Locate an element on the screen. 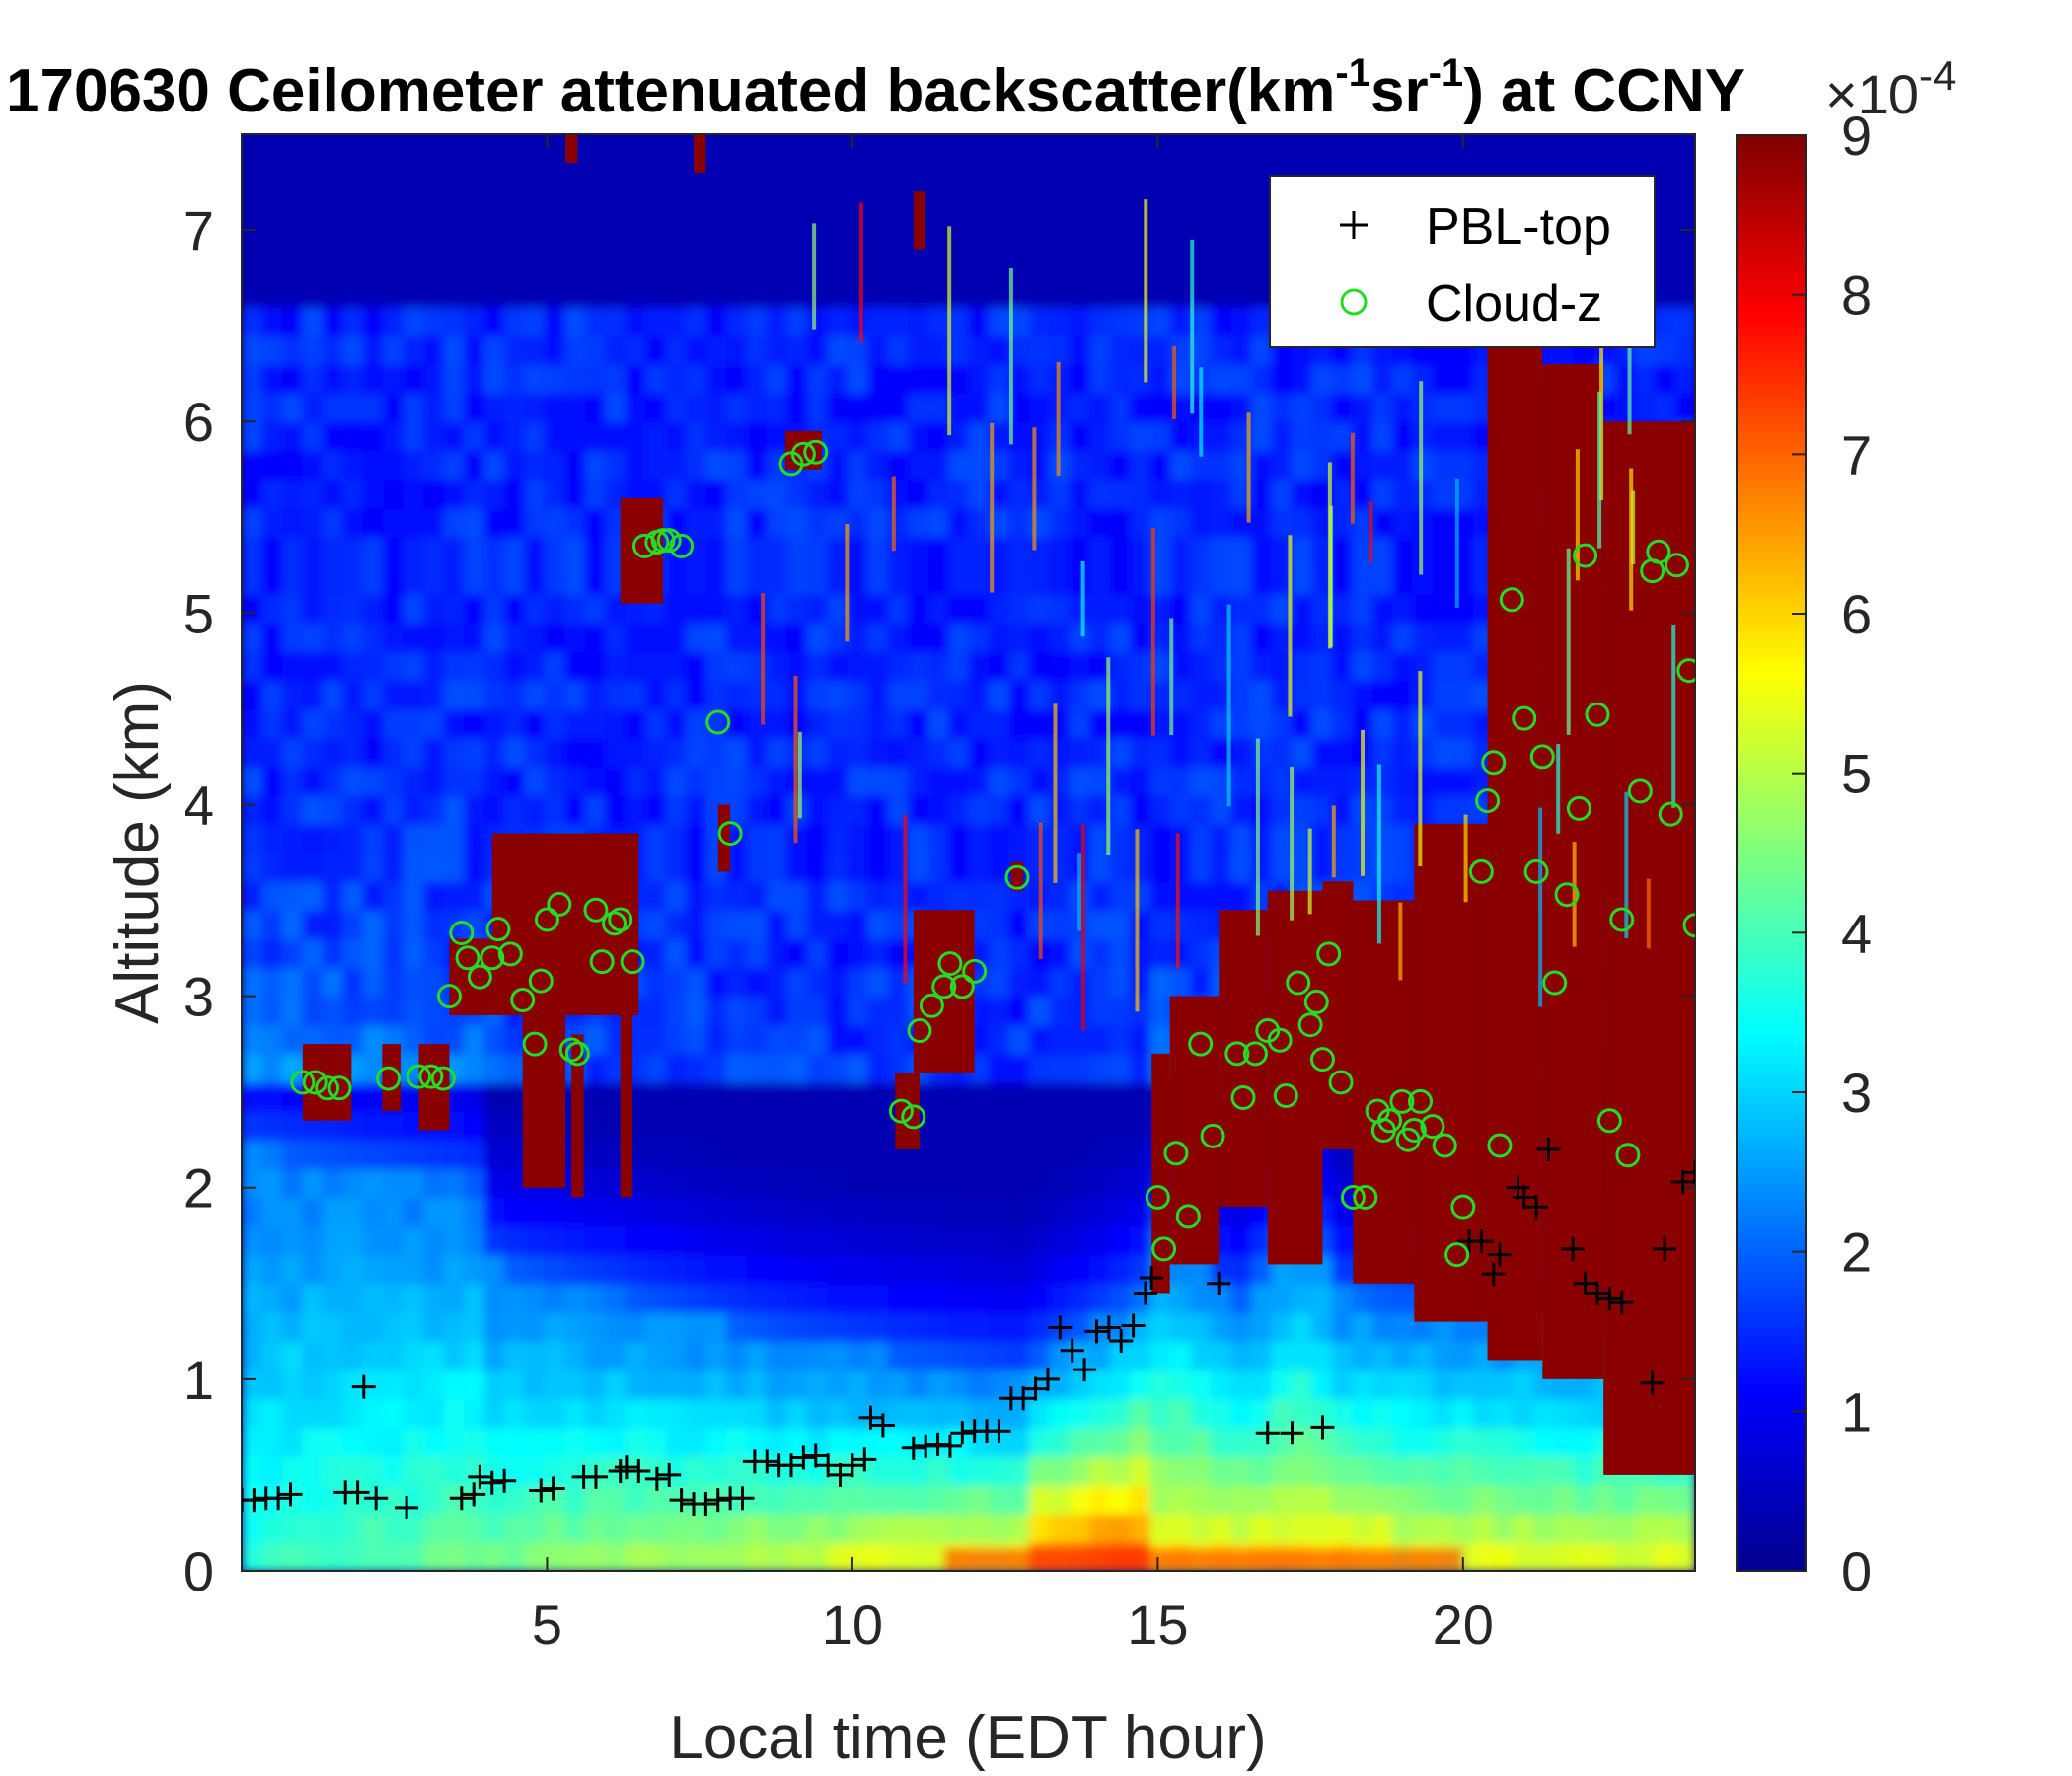 This screenshot has width=2072, height=1776. legend-pbl-label: PBL-top is located at coordinates (1519, 227).